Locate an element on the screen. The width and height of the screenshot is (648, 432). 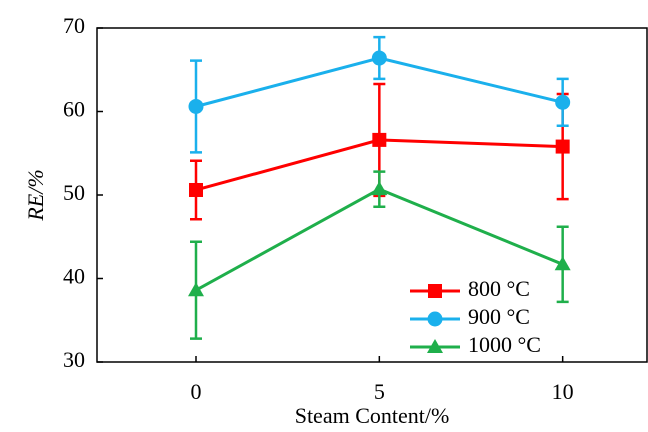
y-tick-label: 50 is located at coordinates (74, 192).